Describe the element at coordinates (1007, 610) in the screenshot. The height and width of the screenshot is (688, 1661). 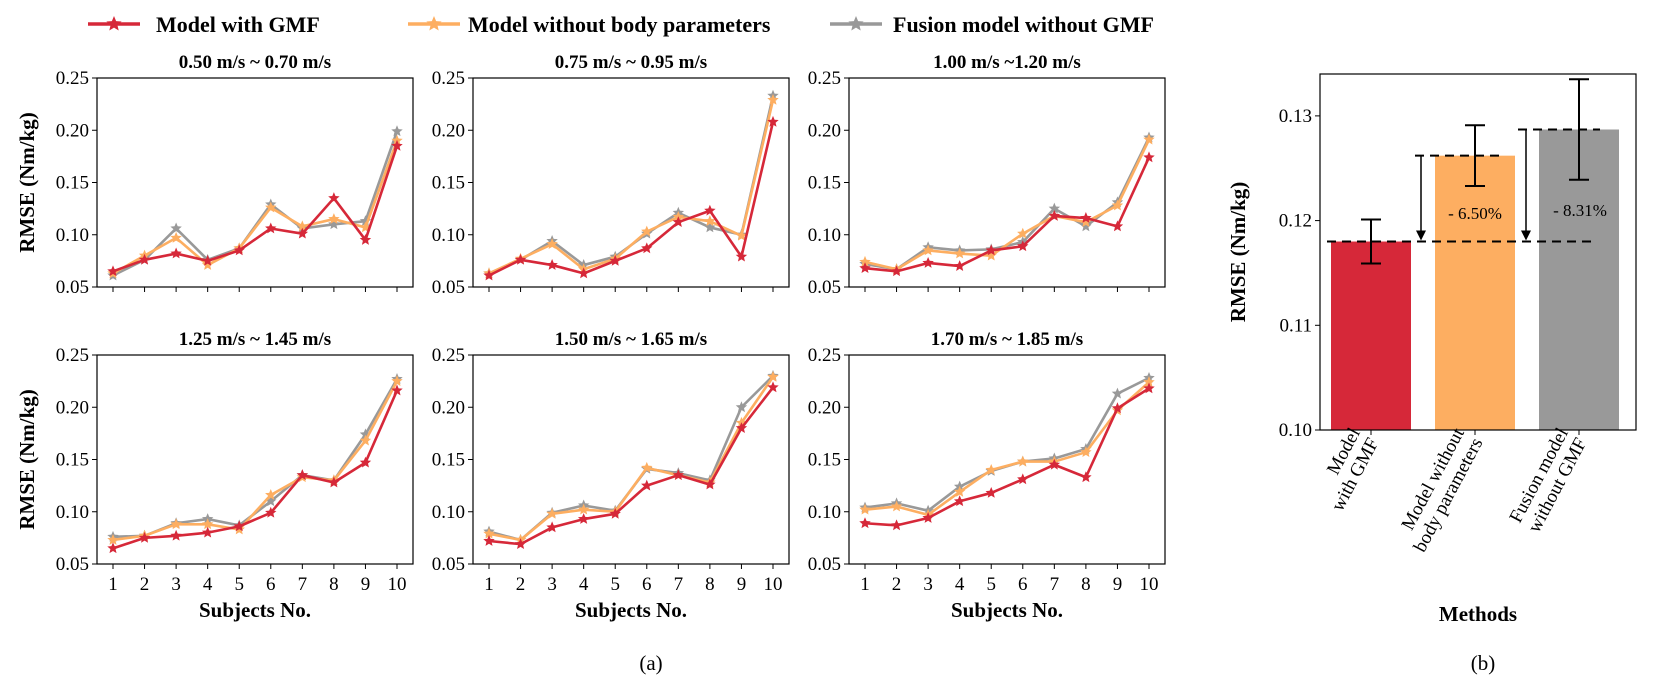
I see `x-axis-label: Subjects No.` at that location.